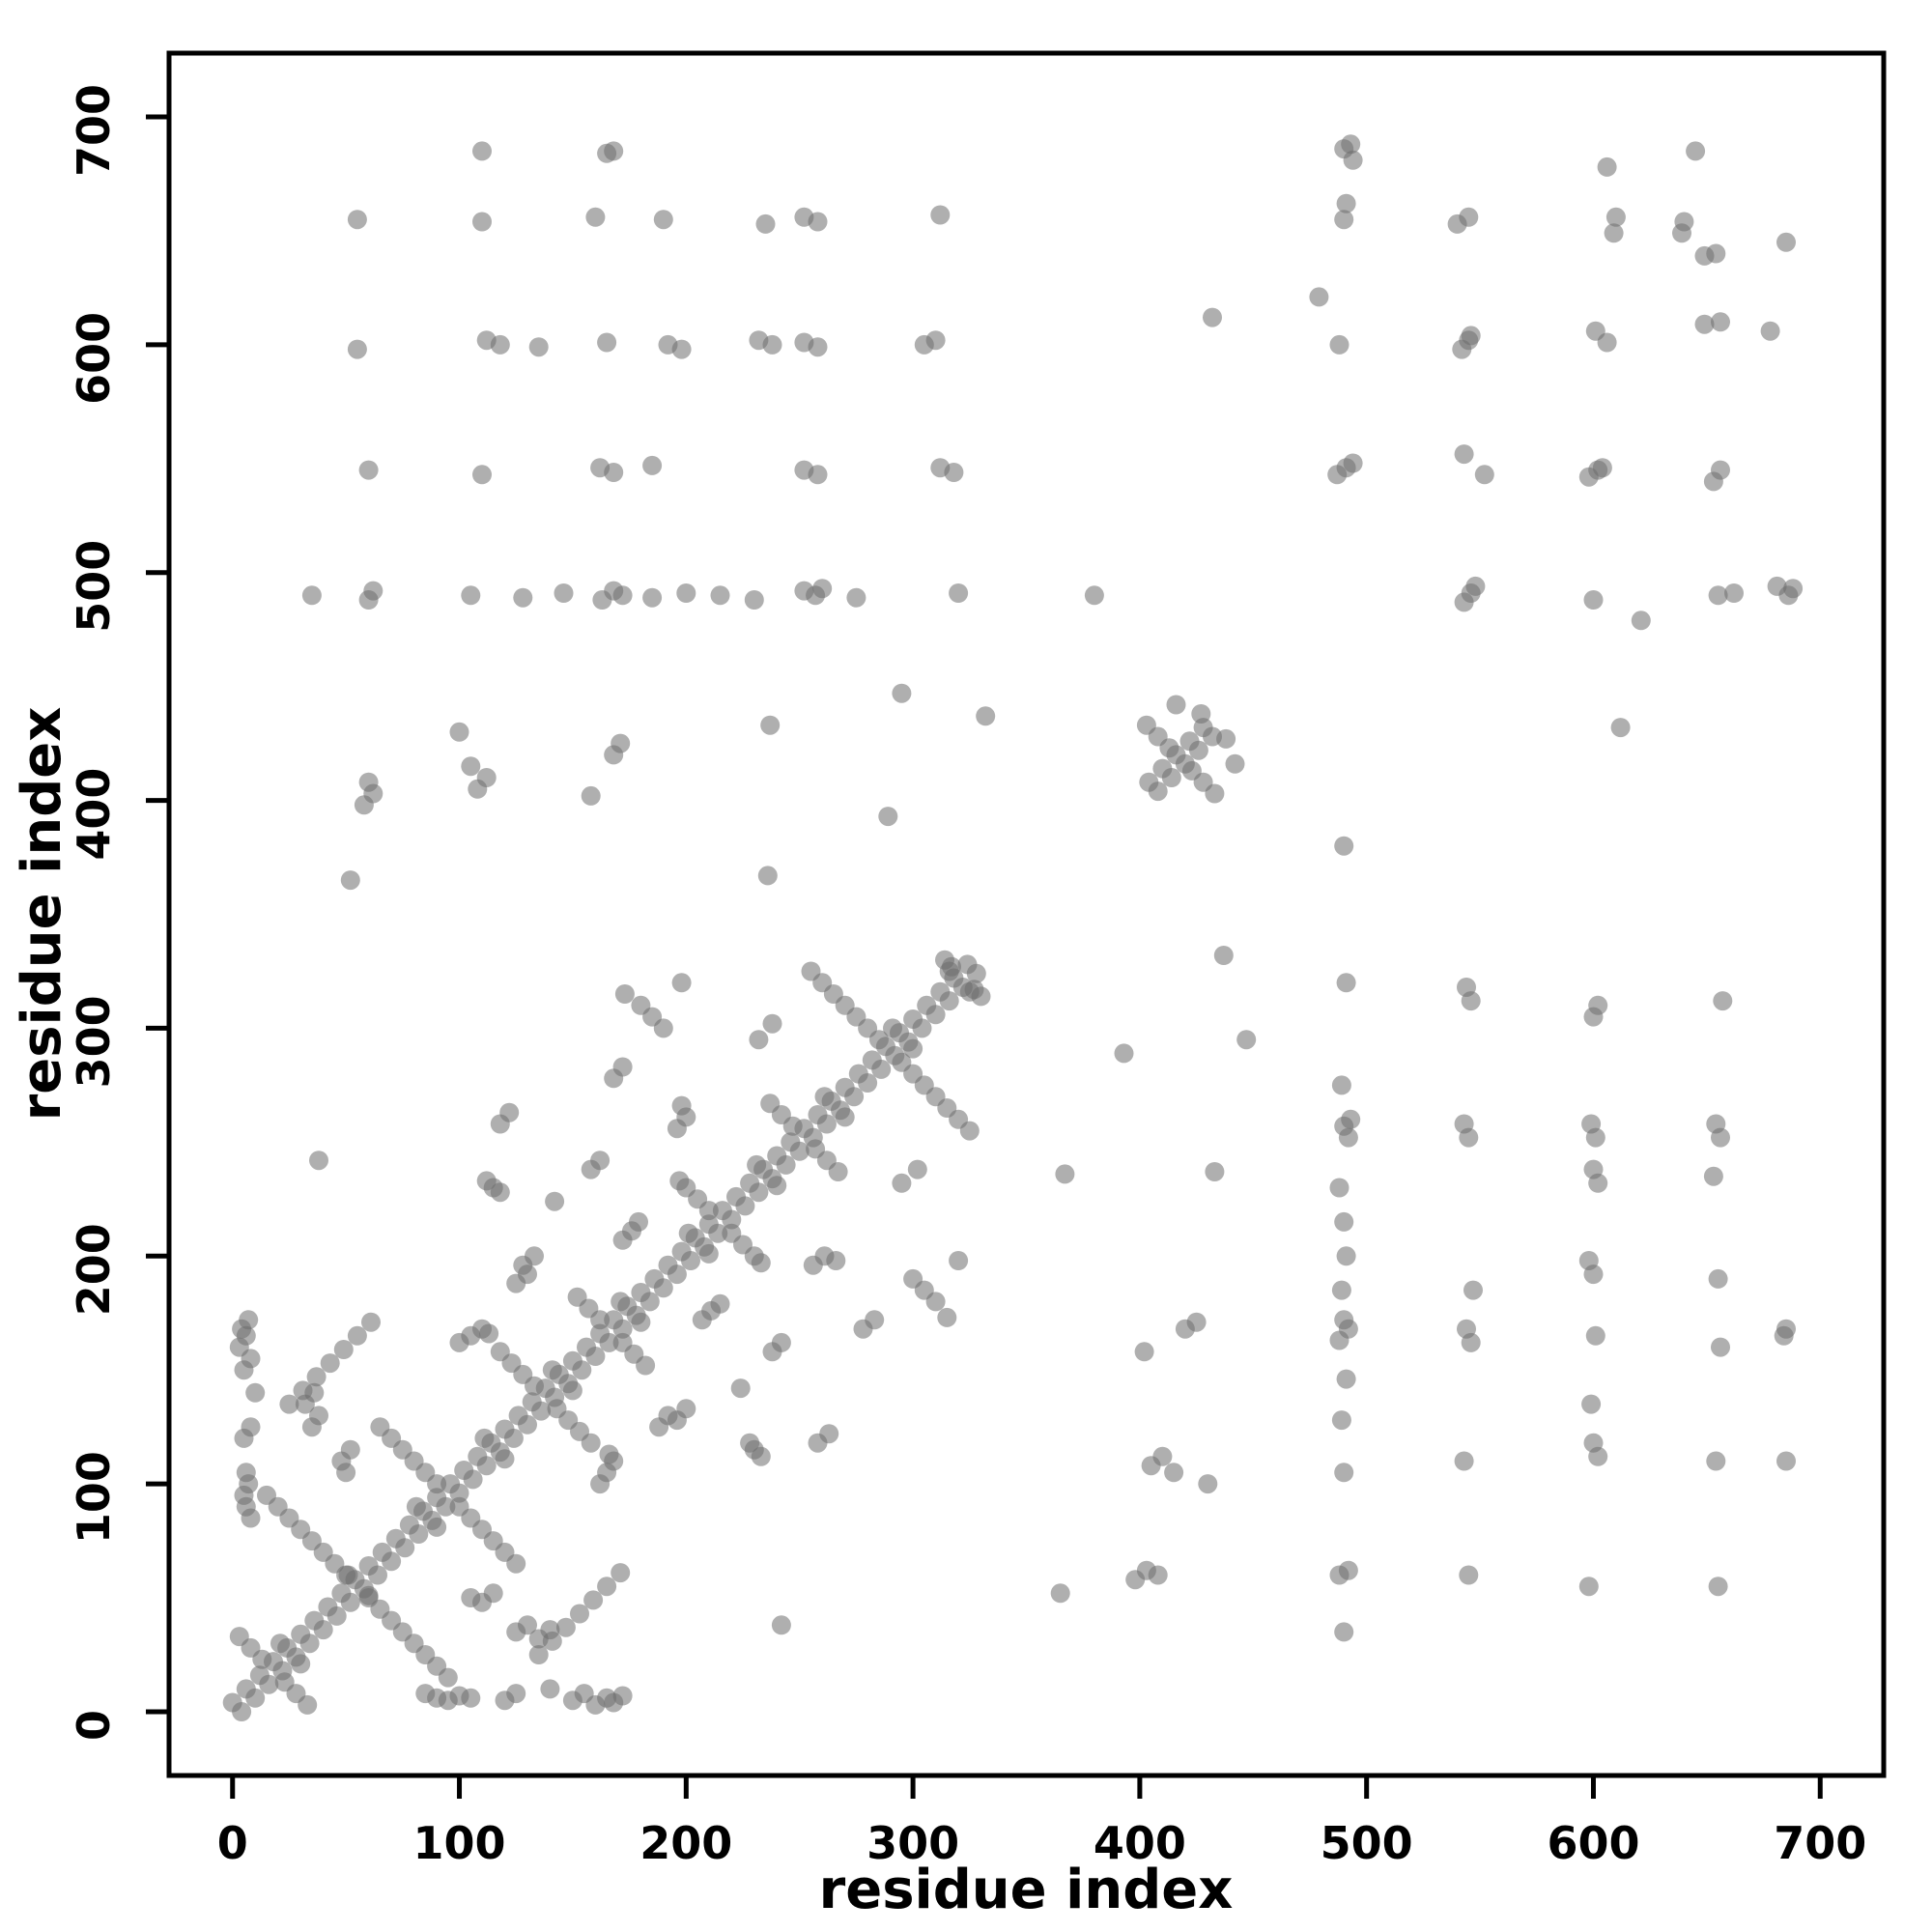 The width and height of the screenshot is (1932, 1932). I want to click on tick-label: 100, so click(94, 1497).